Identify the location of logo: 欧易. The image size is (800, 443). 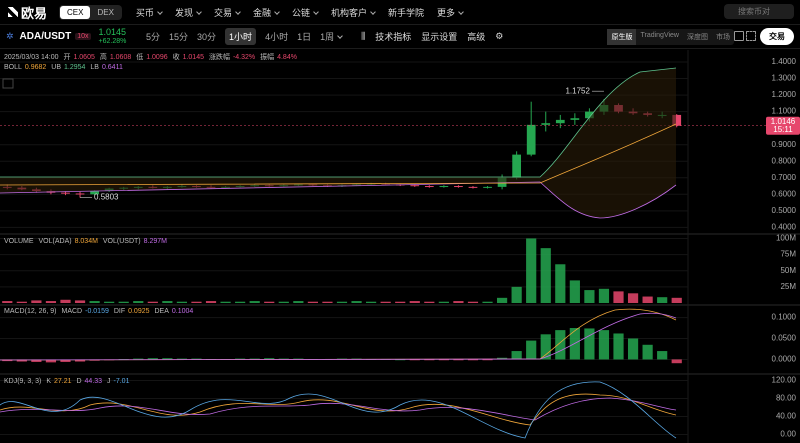
(27, 12).